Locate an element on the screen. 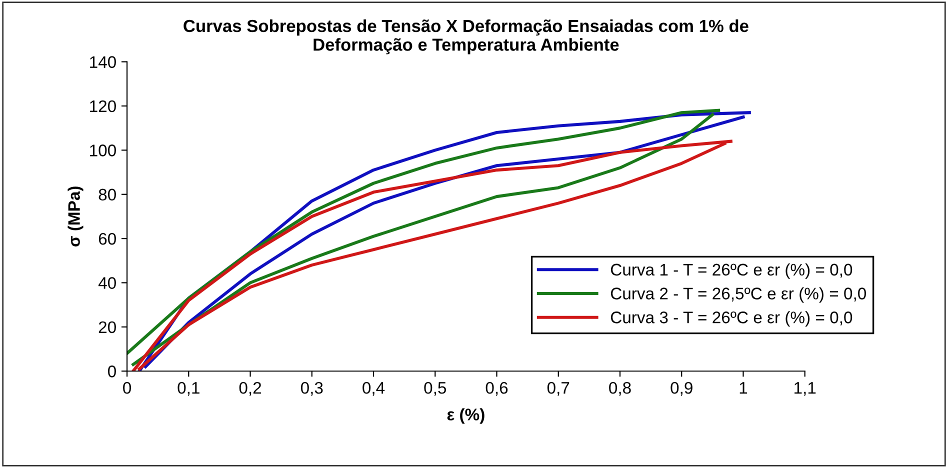  x-tick-label: 1 is located at coordinates (744, 388).